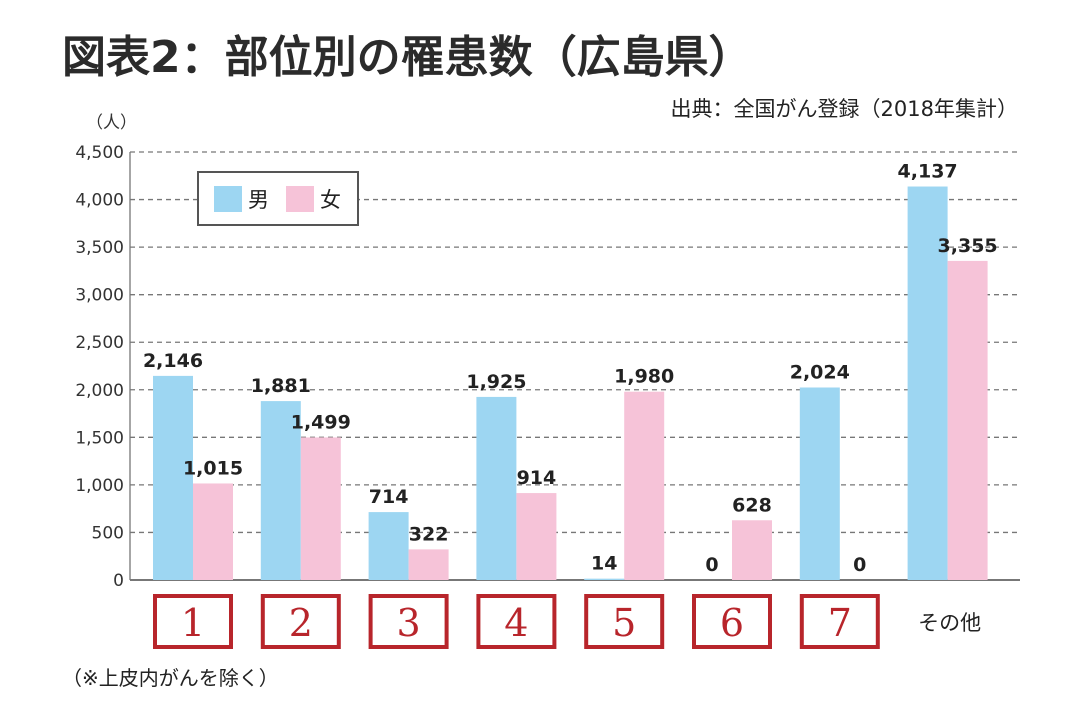  I want to click on category-label: 3, so click(409, 623).